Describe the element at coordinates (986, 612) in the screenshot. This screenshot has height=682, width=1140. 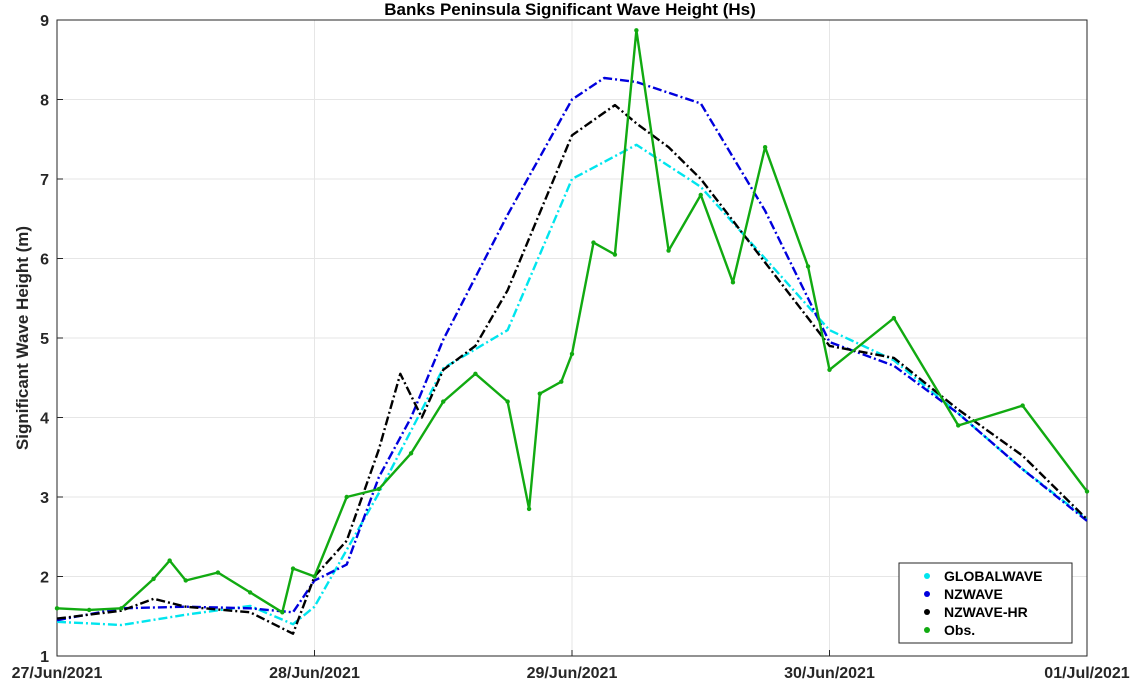
I see `legend-label: NZWAVE-HR` at that location.